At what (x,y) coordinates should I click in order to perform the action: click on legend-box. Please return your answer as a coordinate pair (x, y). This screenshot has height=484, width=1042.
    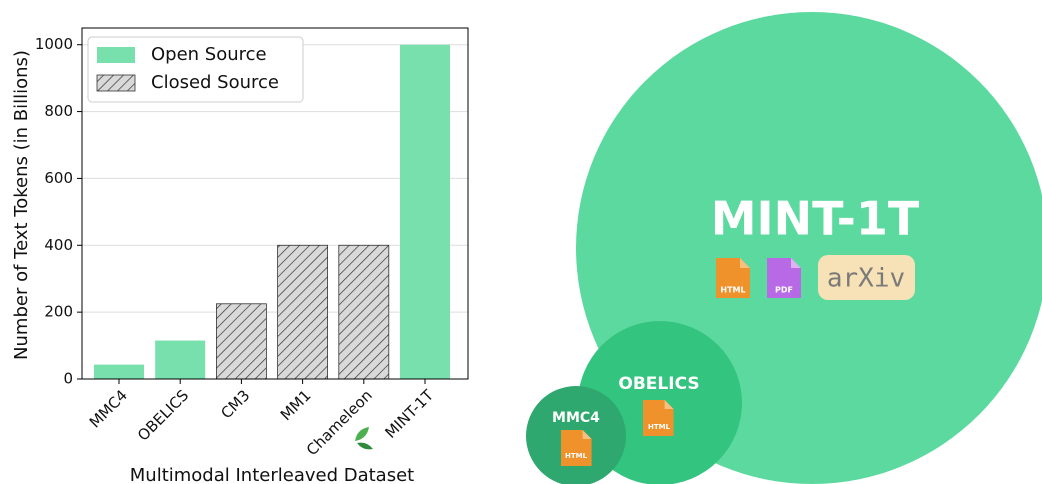
    Looking at the image, I should click on (195, 69).